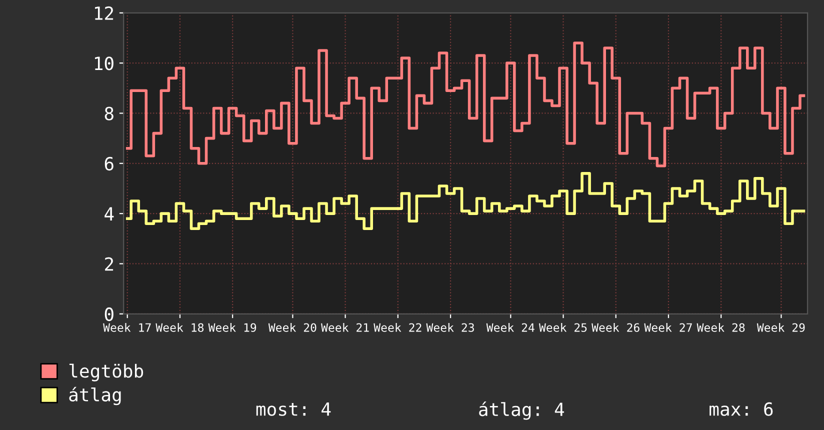  Describe the element at coordinates (293, 409) in the screenshot. I see `text: most: 4` at that location.